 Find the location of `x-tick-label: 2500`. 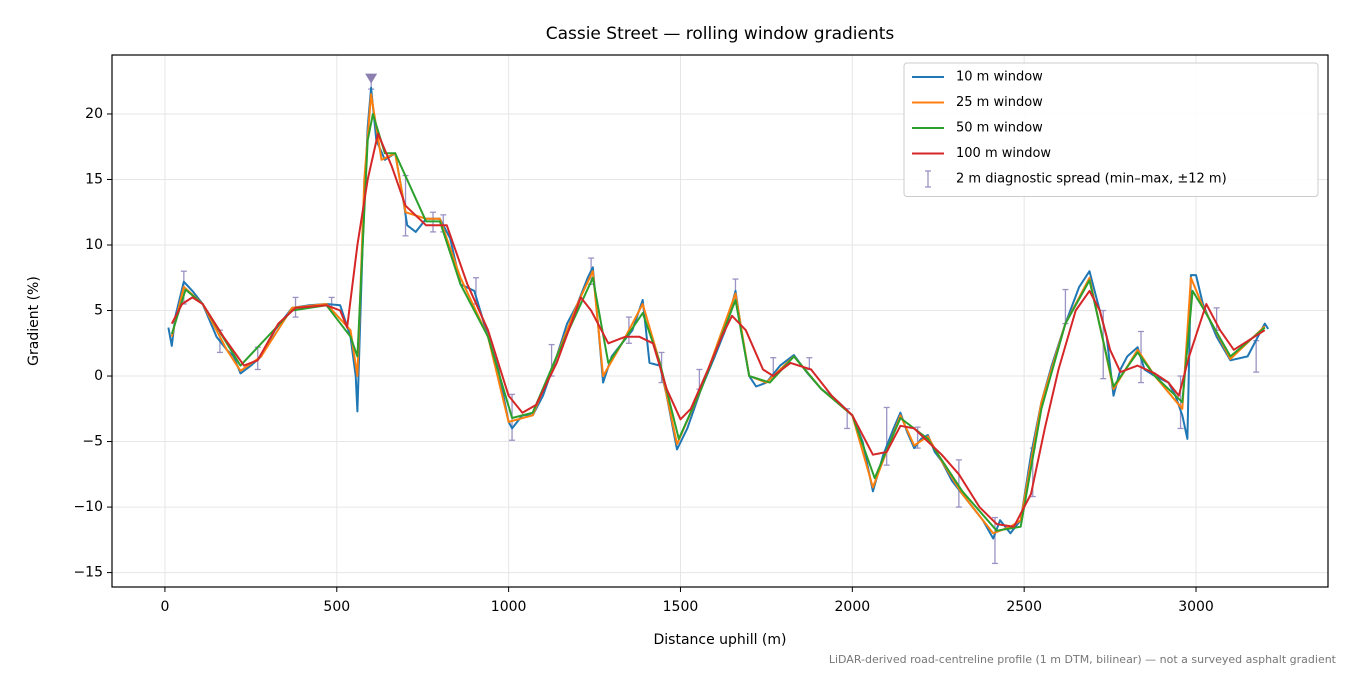

x-tick-label: 2500 is located at coordinates (1024, 607).